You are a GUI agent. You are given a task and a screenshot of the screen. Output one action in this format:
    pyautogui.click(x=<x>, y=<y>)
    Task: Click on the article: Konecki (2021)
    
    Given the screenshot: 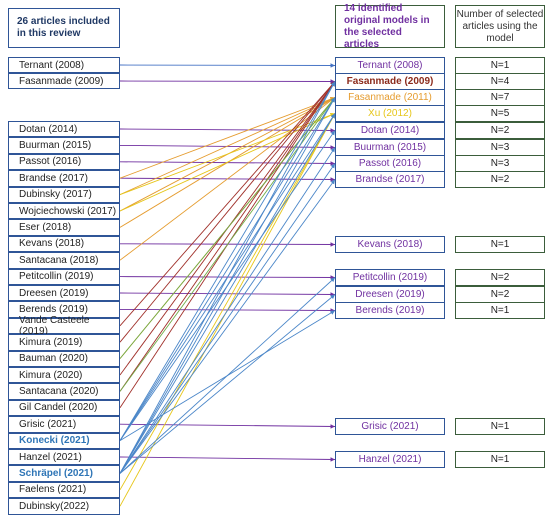 What is the action you would take?
    pyautogui.click(x=64, y=440)
    